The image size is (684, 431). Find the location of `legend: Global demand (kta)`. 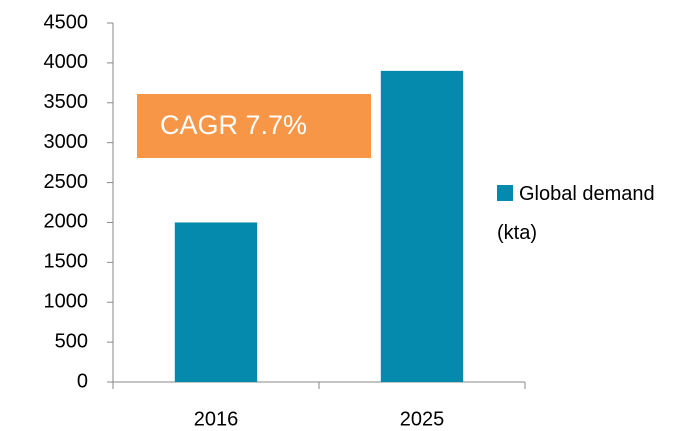

legend: Global demand (kta) is located at coordinates (590, 214).